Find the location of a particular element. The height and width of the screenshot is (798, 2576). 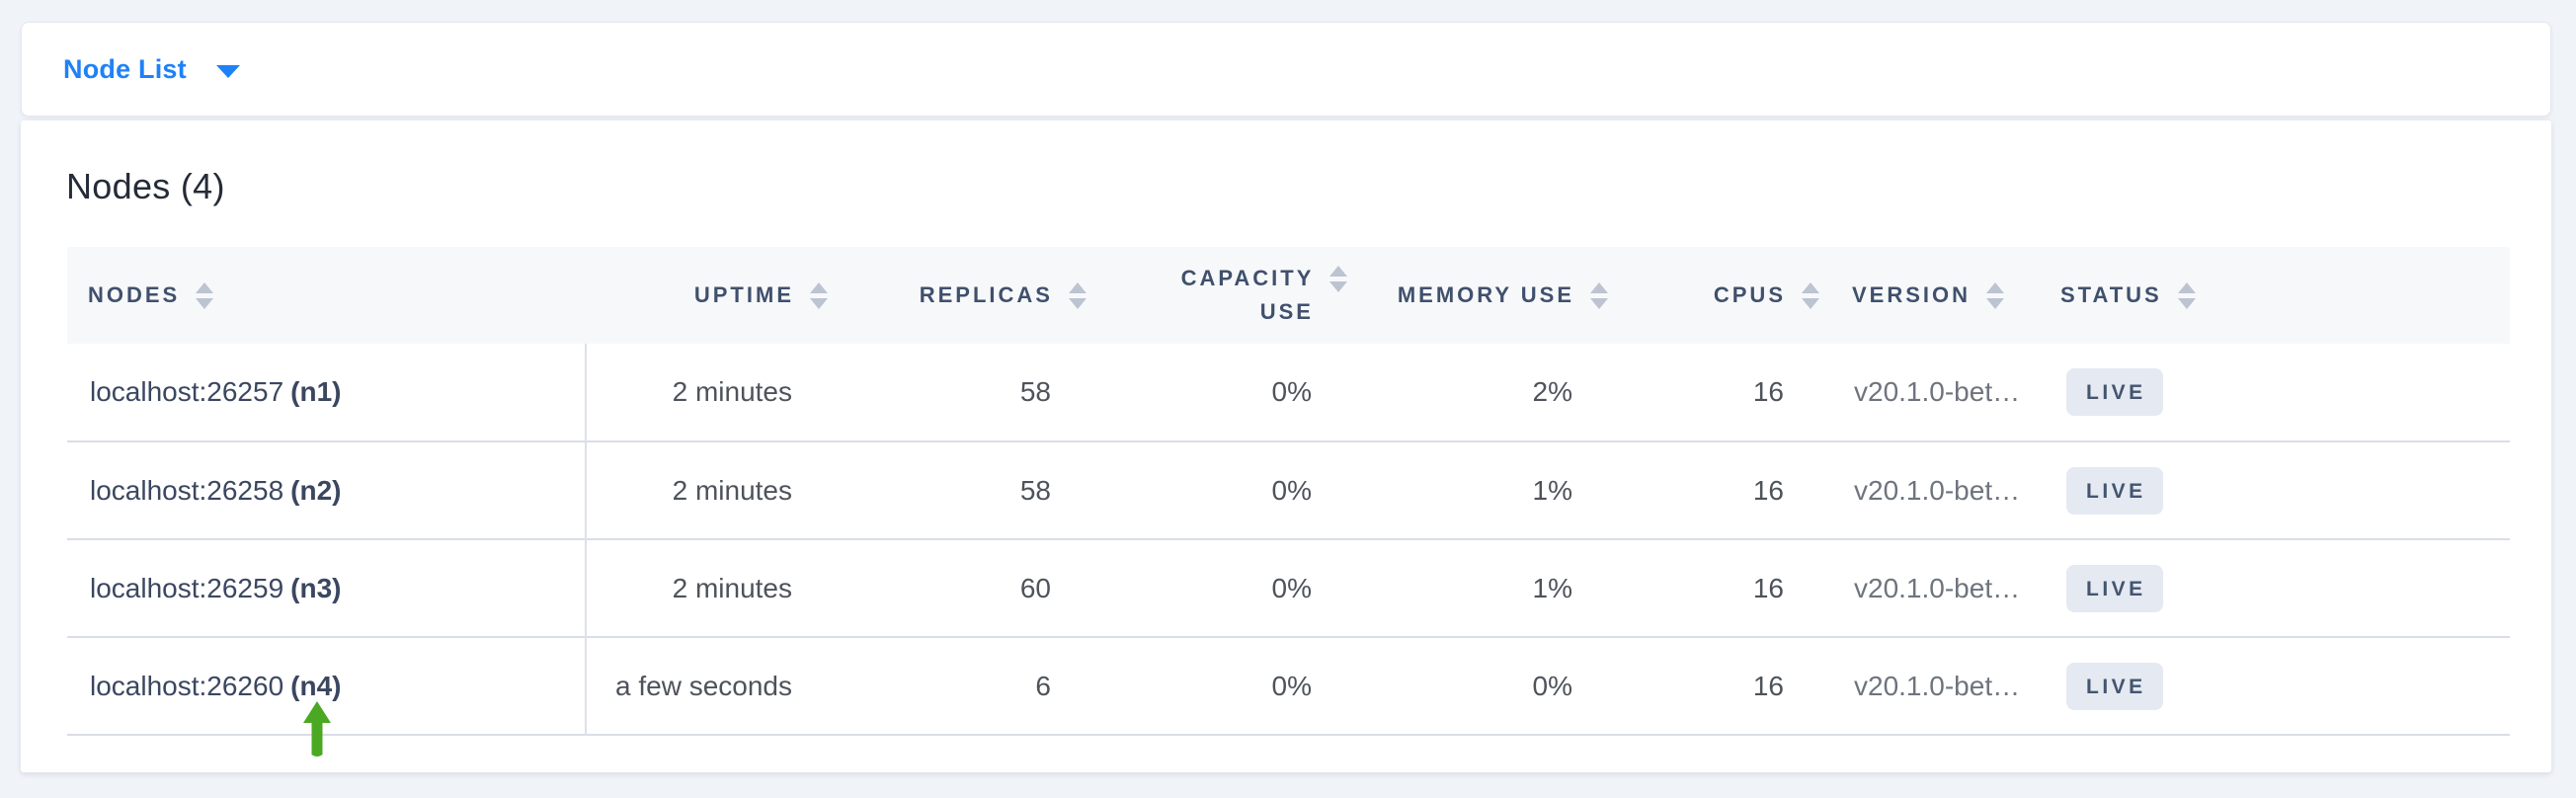

node-list-dropdown: Node List is located at coordinates (151, 69).